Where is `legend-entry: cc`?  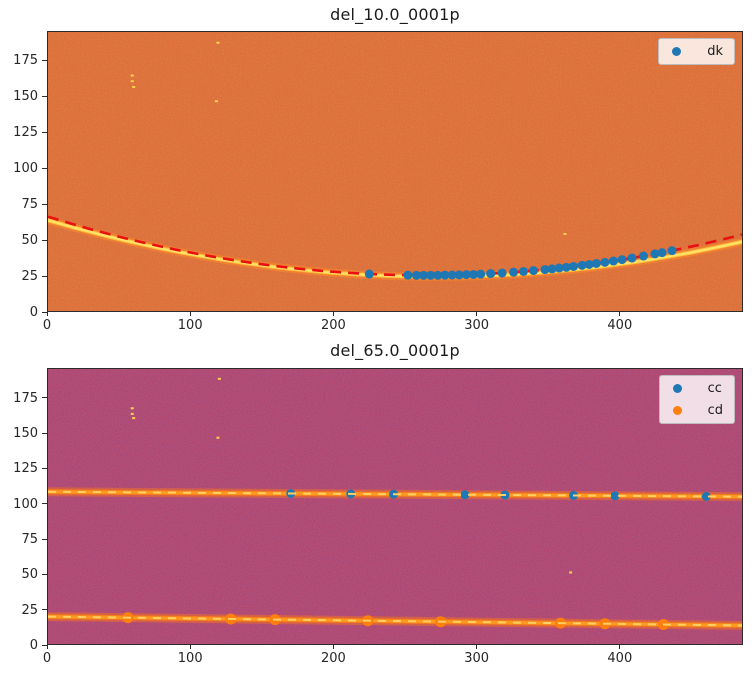
legend-entry: cc is located at coordinates (697, 388).